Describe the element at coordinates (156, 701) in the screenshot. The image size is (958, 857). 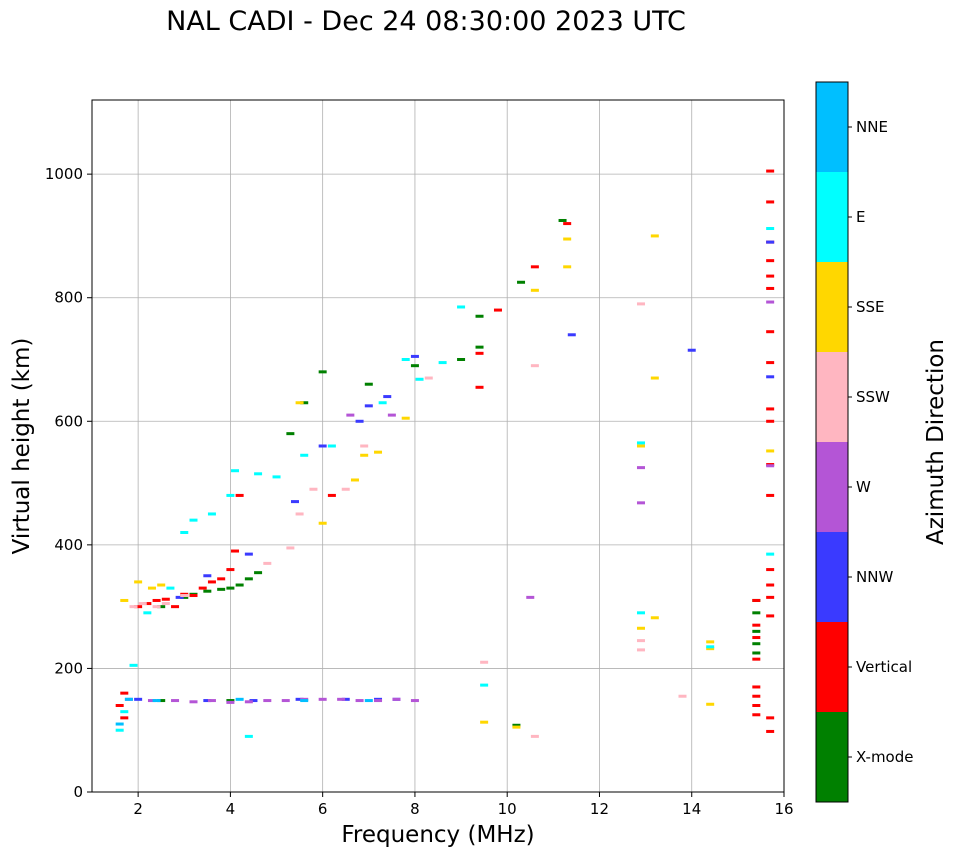
I see `data-point-nne` at that location.